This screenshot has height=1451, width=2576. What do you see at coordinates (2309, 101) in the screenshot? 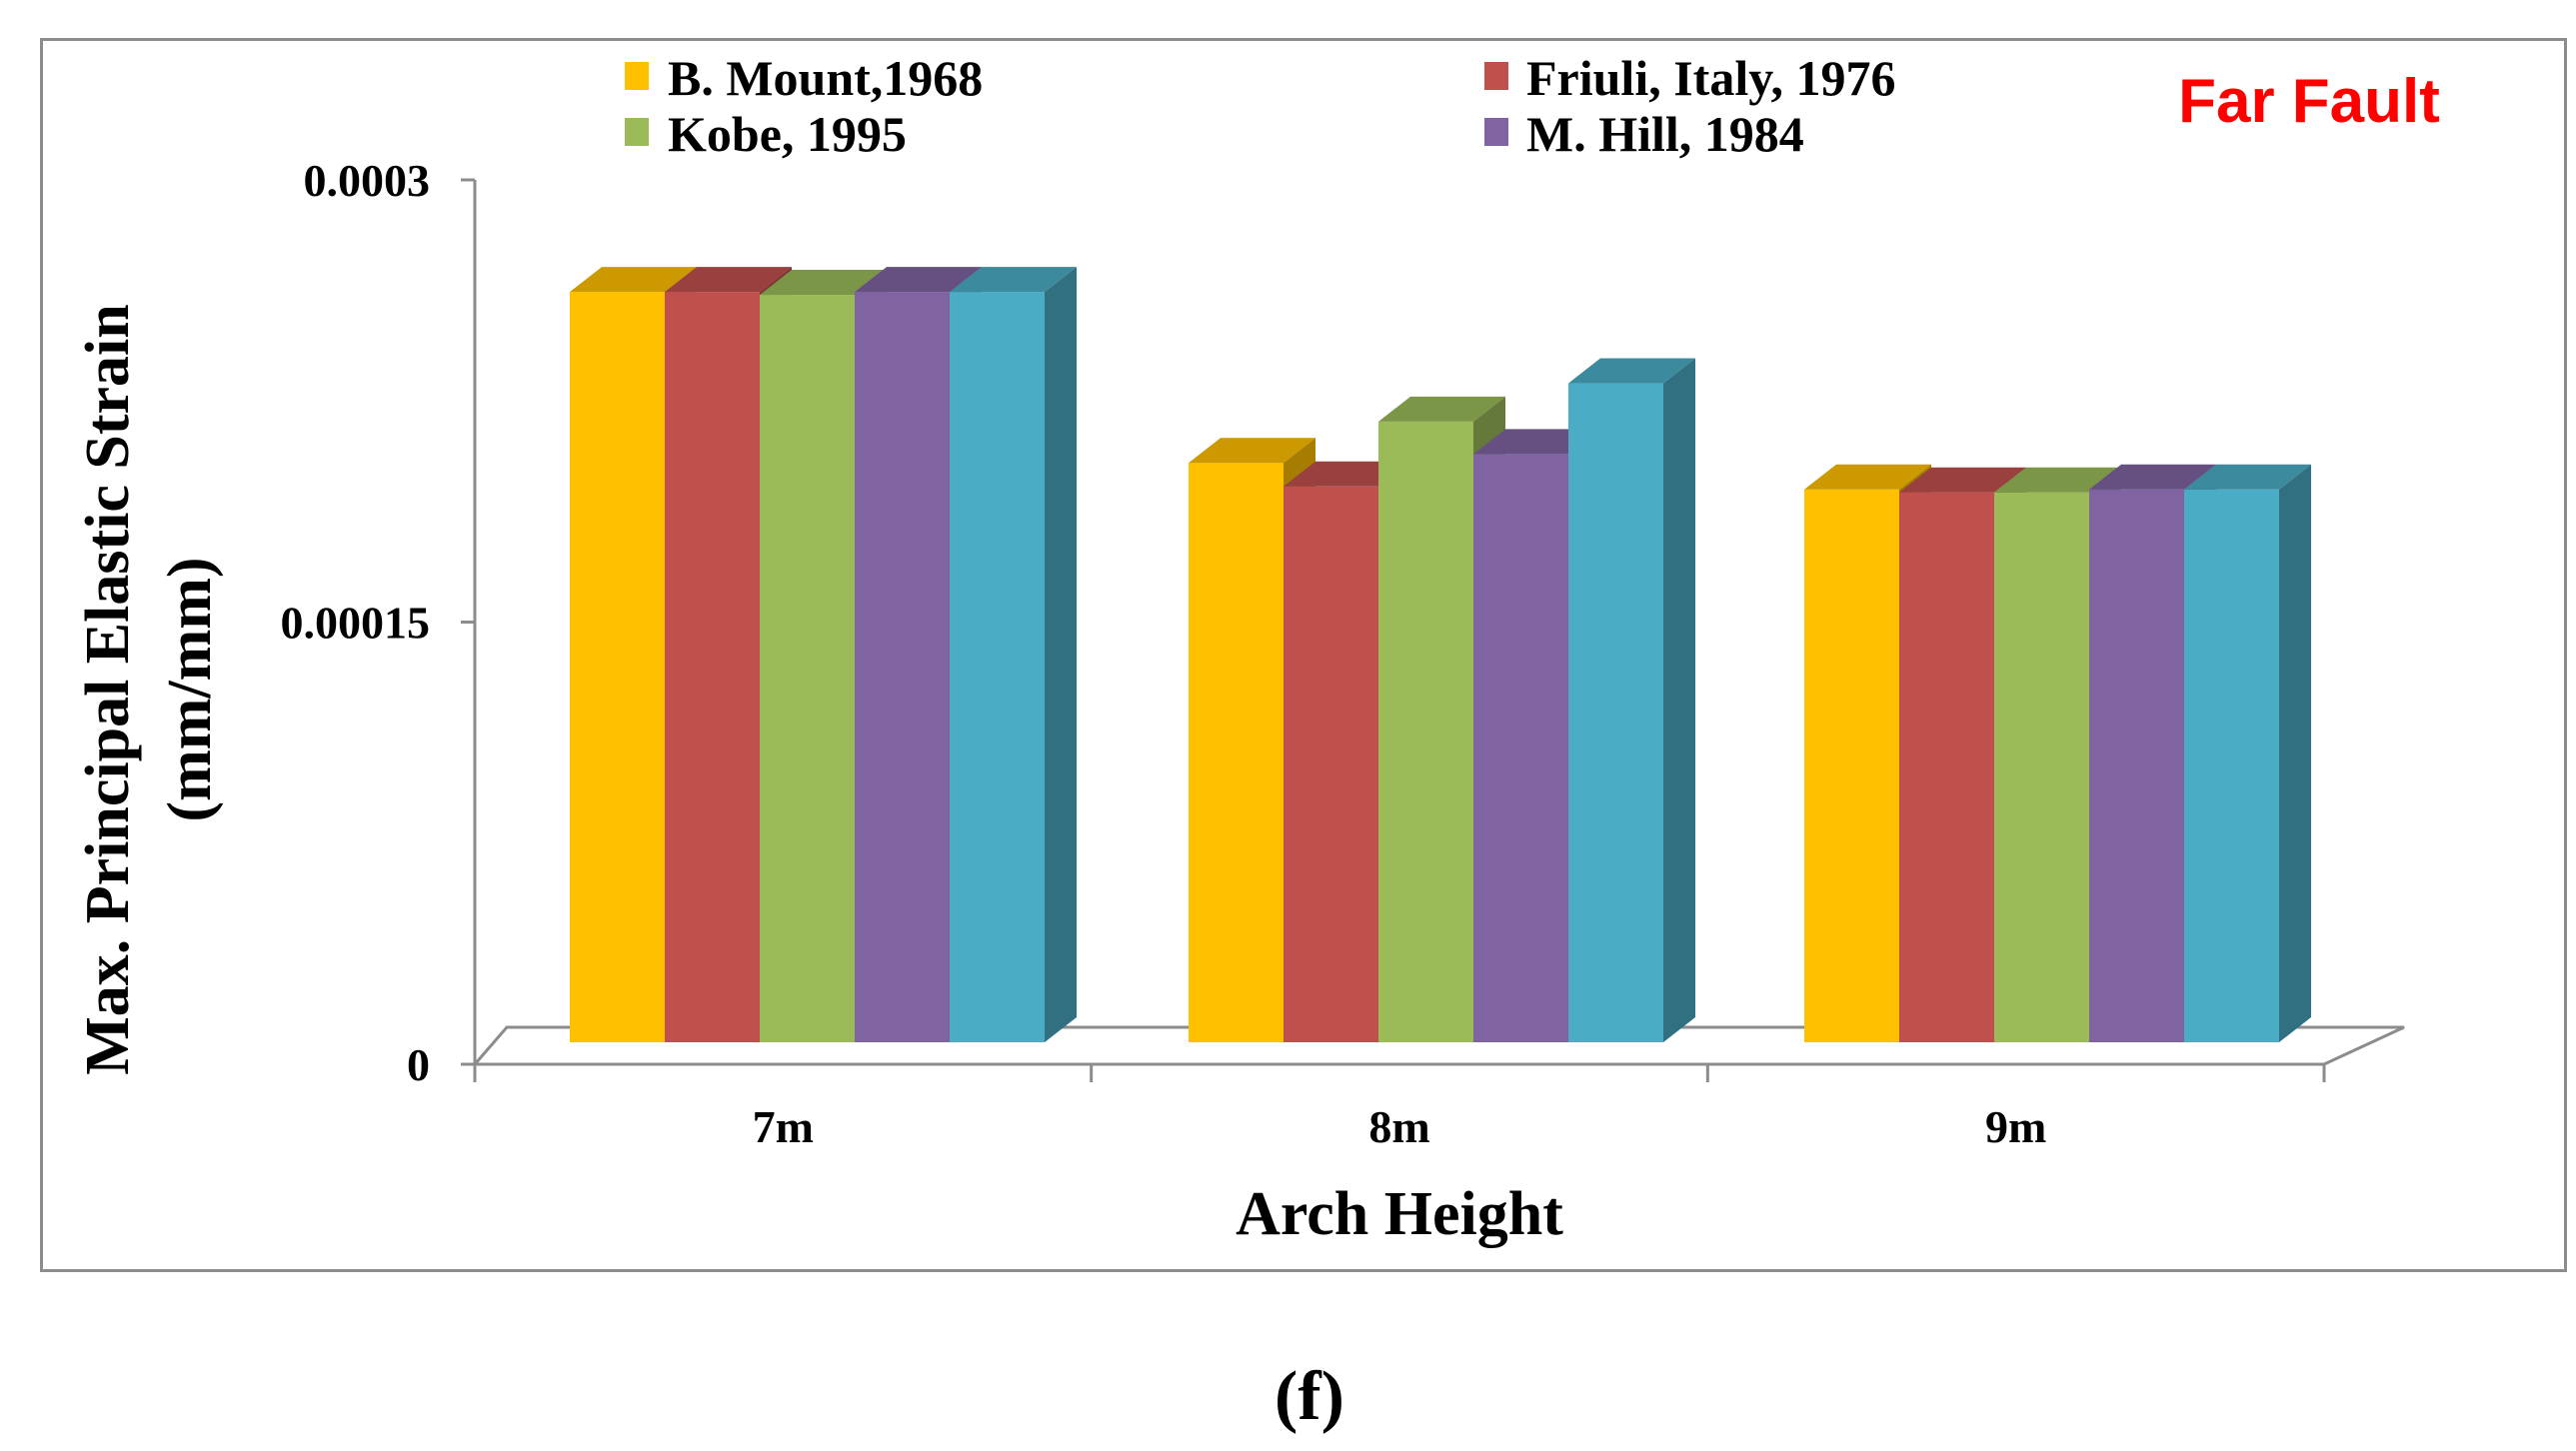
I see `far-fault-annotation: Far Fault` at bounding box center [2309, 101].